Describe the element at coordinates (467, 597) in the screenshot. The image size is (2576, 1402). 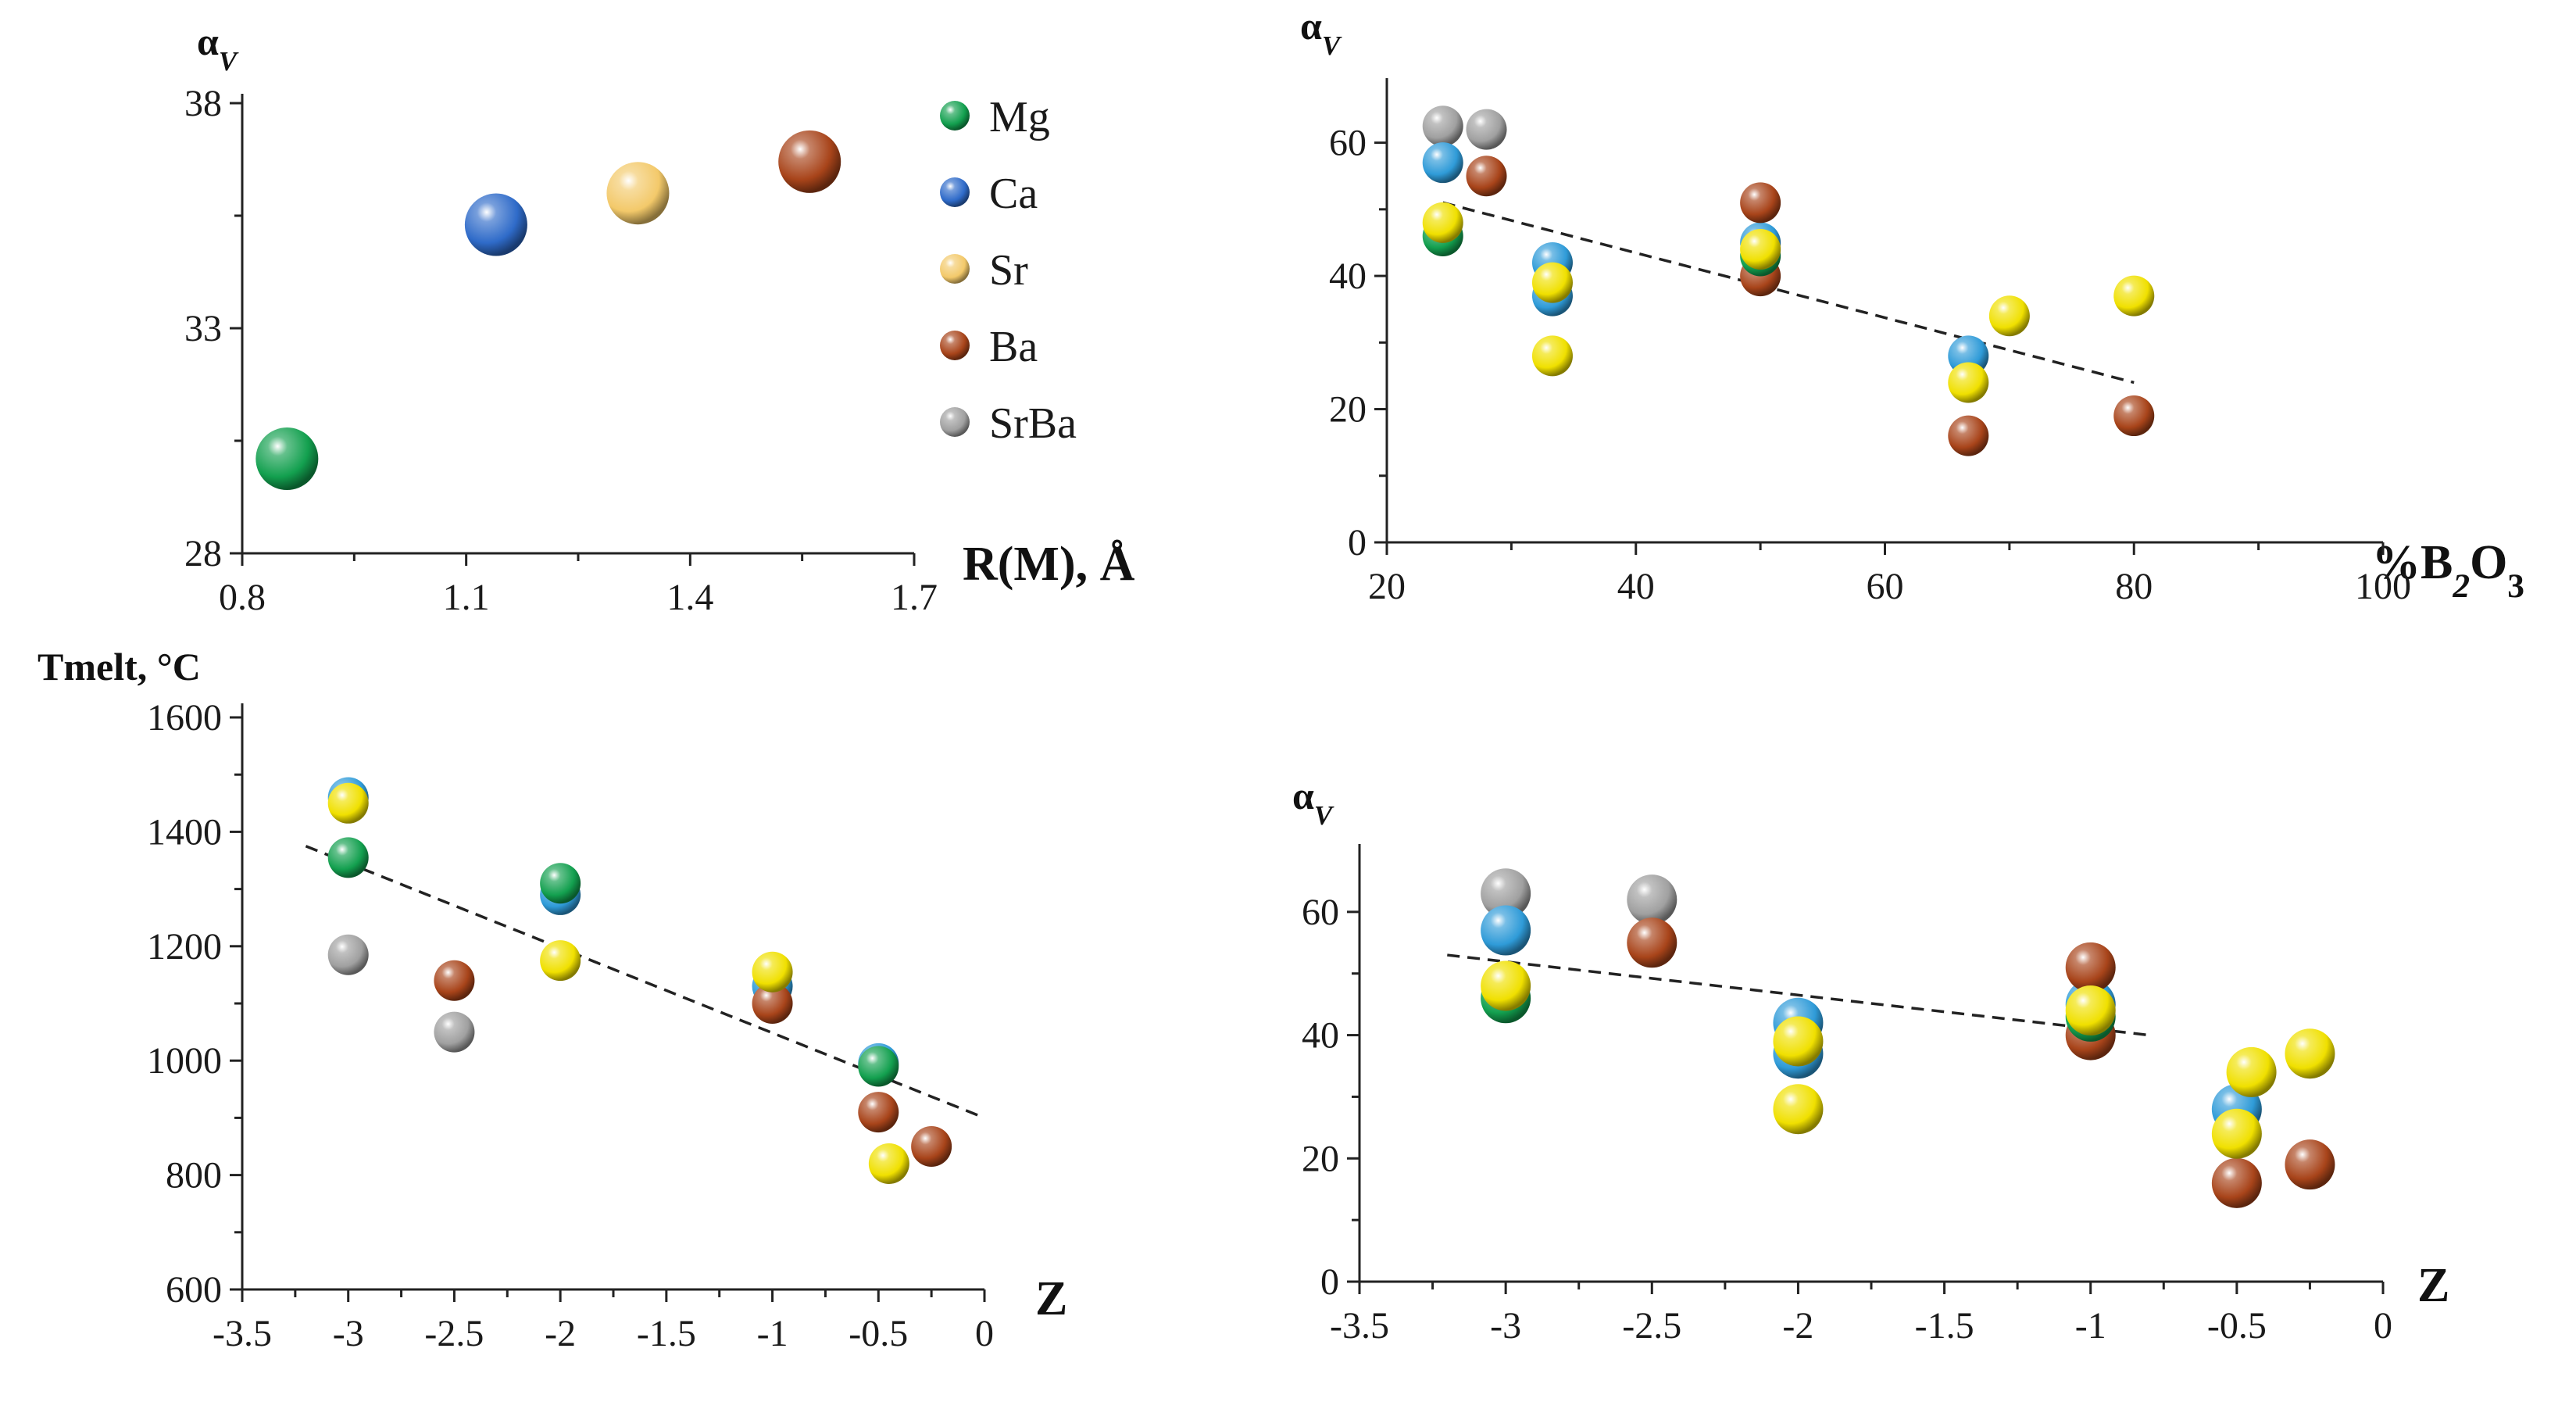
I see `x-tick-label: 1.1` at that location.